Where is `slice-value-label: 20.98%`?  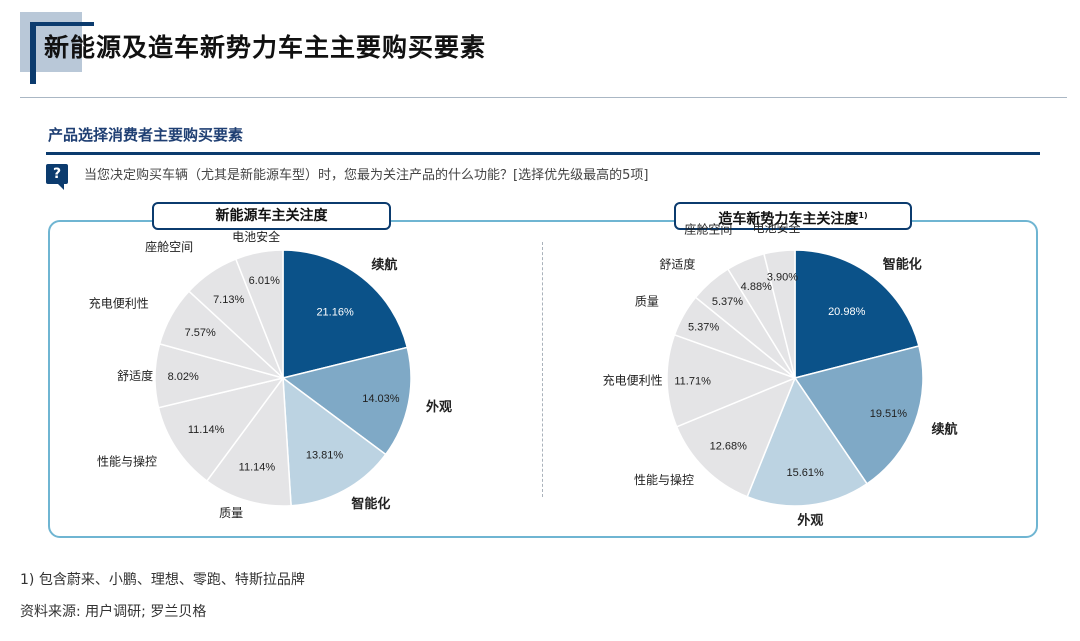
slice-value-label: 20.98% is located at coordinates (847, 312).